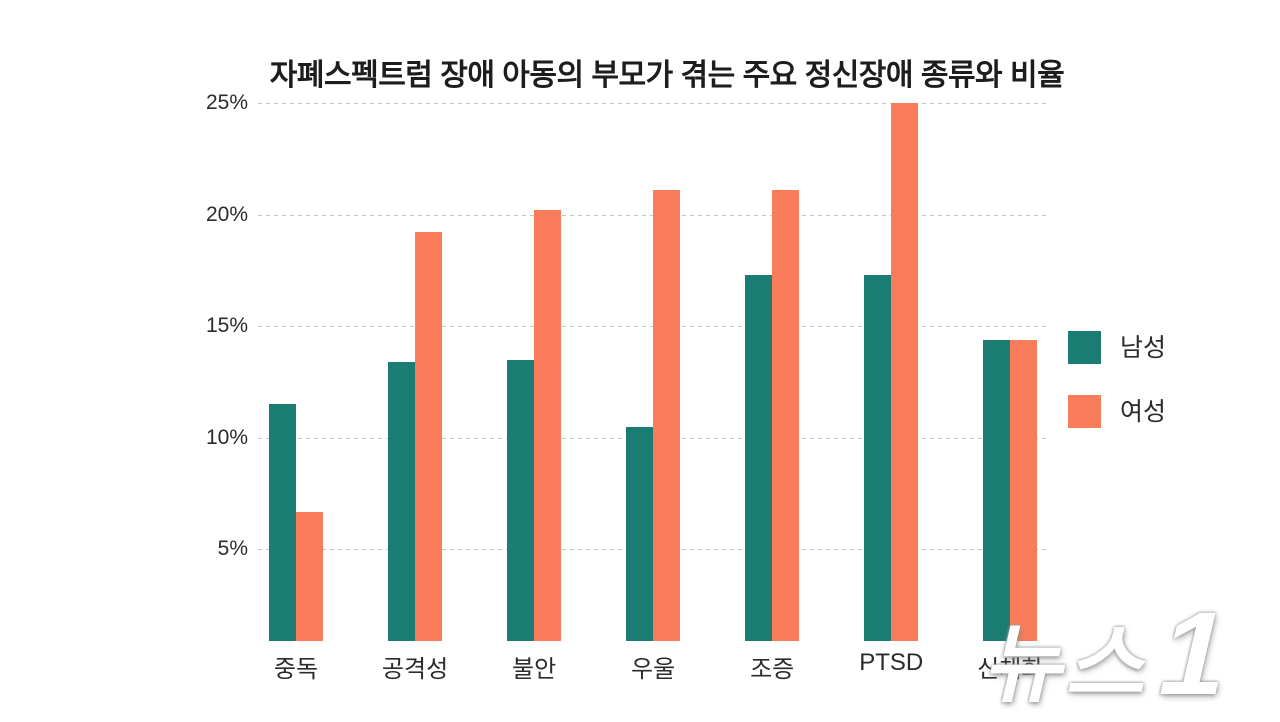 The width and height of the screenshot is (1280, 722). What do you see at coordinates (429, 436) in the screenshot?
I see `bar-여성-공격성` at bounding box center [429, 436].